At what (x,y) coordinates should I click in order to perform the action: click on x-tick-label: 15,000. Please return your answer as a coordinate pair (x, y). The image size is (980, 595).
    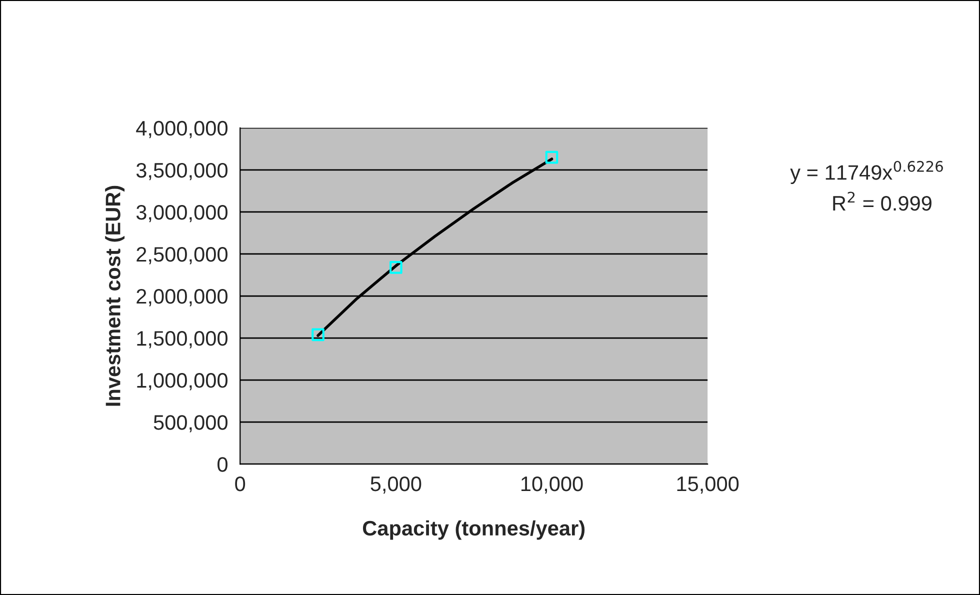
    Looking at the image, I should click on (708, 485).